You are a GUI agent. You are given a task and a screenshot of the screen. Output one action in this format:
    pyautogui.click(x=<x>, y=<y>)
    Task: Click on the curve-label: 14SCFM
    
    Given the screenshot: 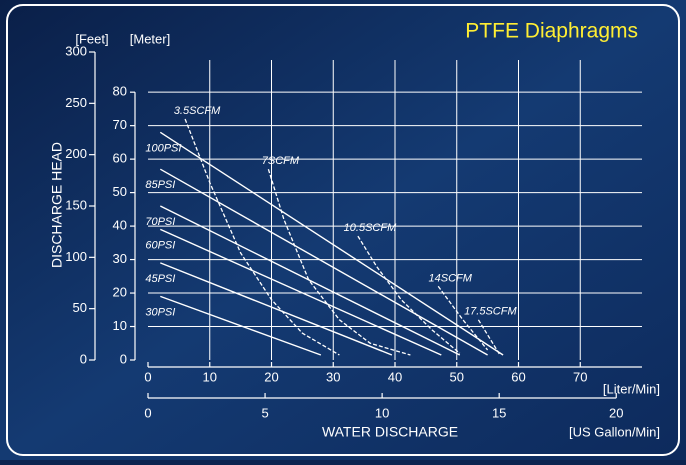 What is the action you would take?
    pyautogui.click(x=451, y=278)
    